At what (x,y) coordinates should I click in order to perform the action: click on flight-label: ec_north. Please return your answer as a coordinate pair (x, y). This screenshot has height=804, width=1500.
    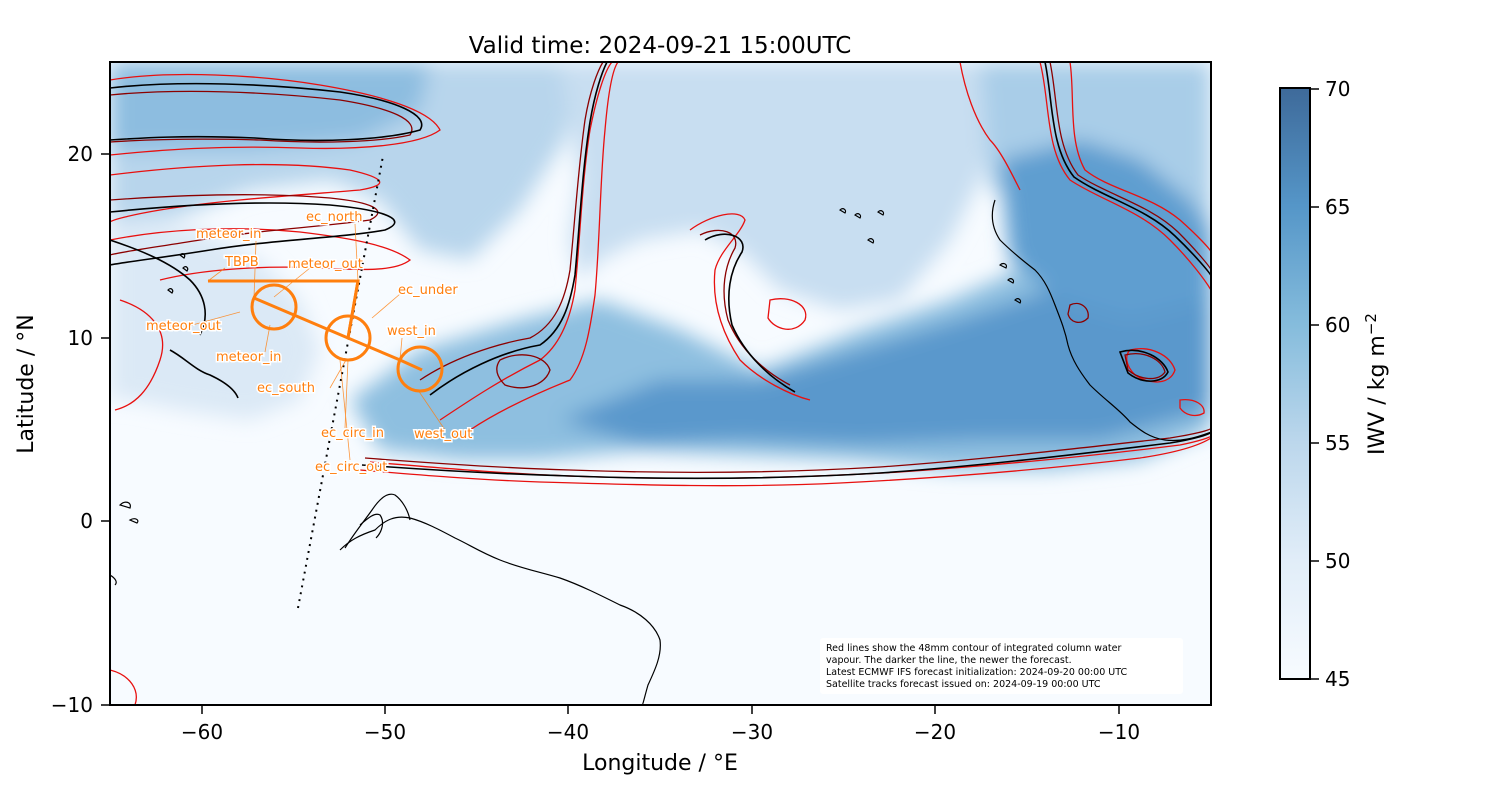
    Looking at the image, I should click on (334, 217).